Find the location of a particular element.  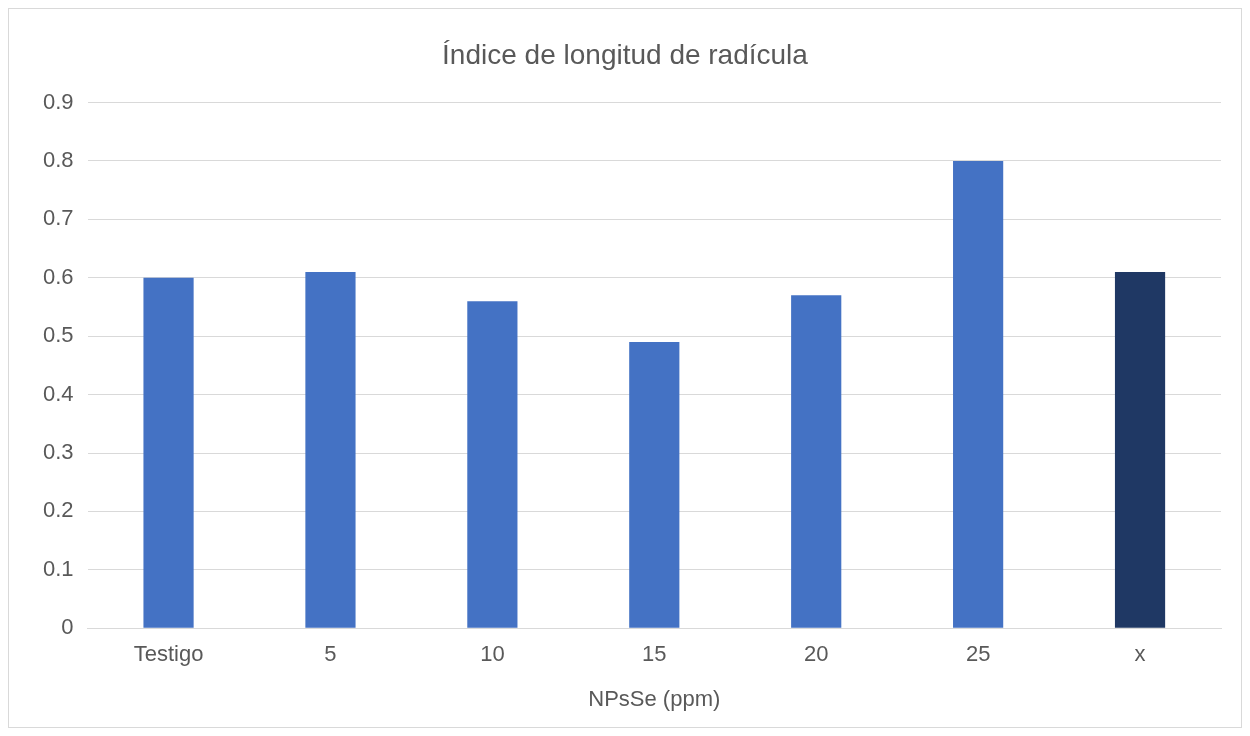

x-tick-label: Testigo is located at coordinates (168, 654).